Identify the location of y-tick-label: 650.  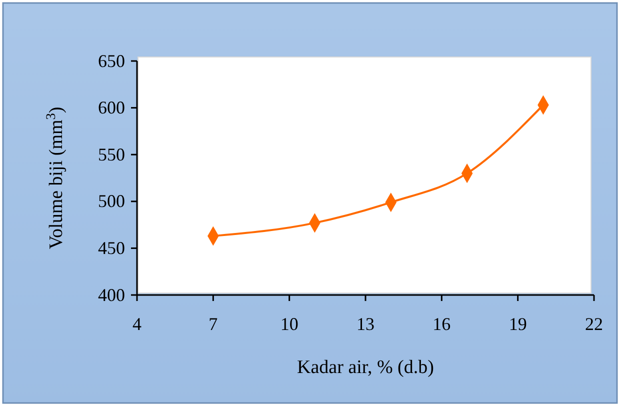
(111, 60).